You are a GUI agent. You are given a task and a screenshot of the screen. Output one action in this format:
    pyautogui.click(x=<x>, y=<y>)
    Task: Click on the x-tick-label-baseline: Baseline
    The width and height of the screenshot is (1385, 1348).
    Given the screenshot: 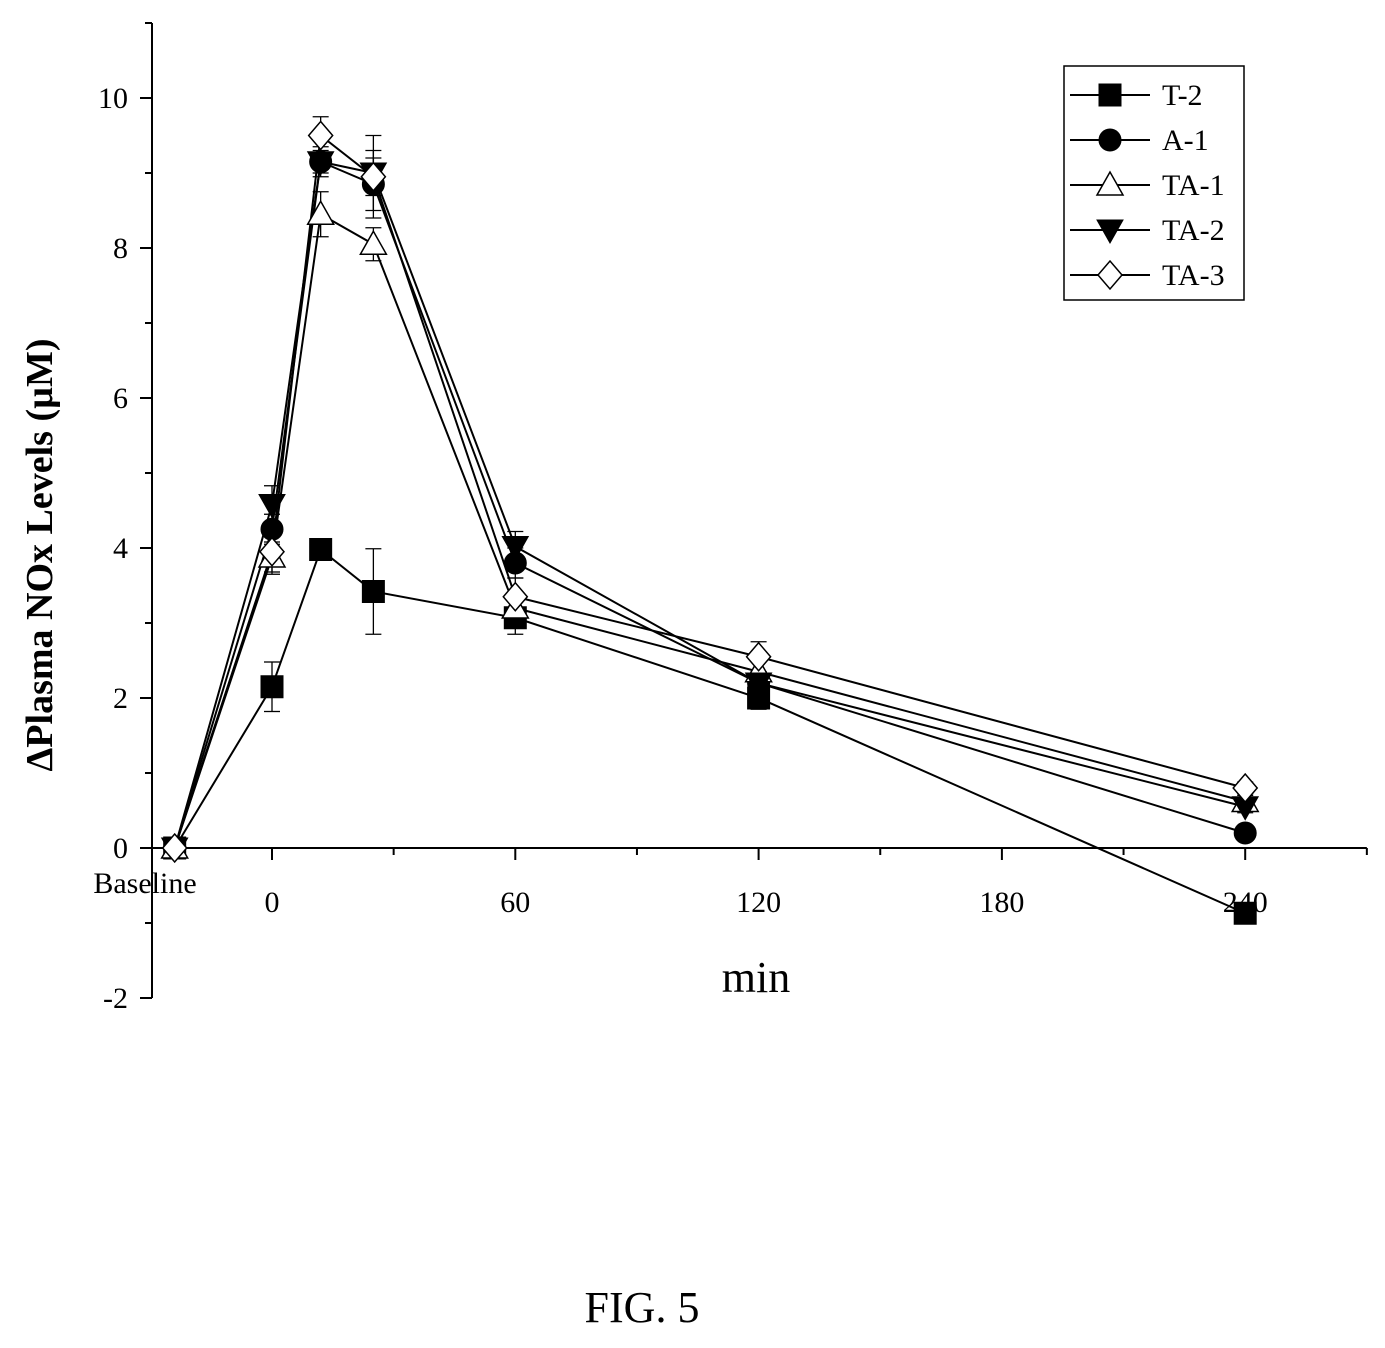 What is the action you would take?
    pyautogui.click(x=144, y=883)
    